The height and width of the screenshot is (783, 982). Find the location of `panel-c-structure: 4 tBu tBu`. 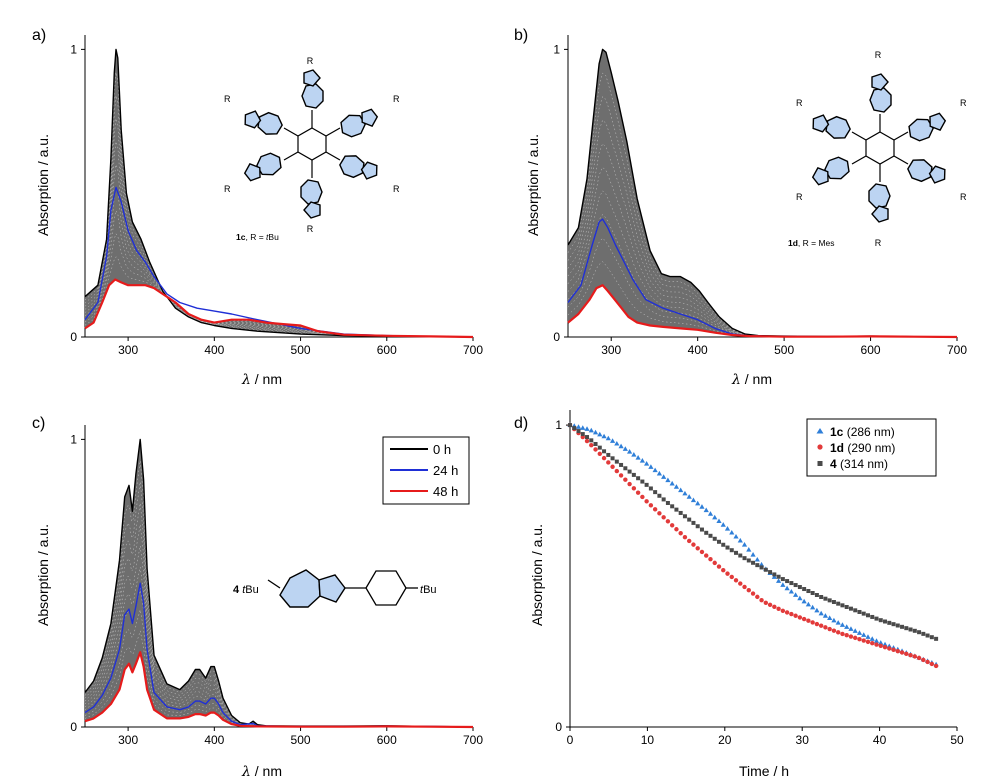

panel-c-structure: 4 tBu tBu is located at coordinates (335, 588).